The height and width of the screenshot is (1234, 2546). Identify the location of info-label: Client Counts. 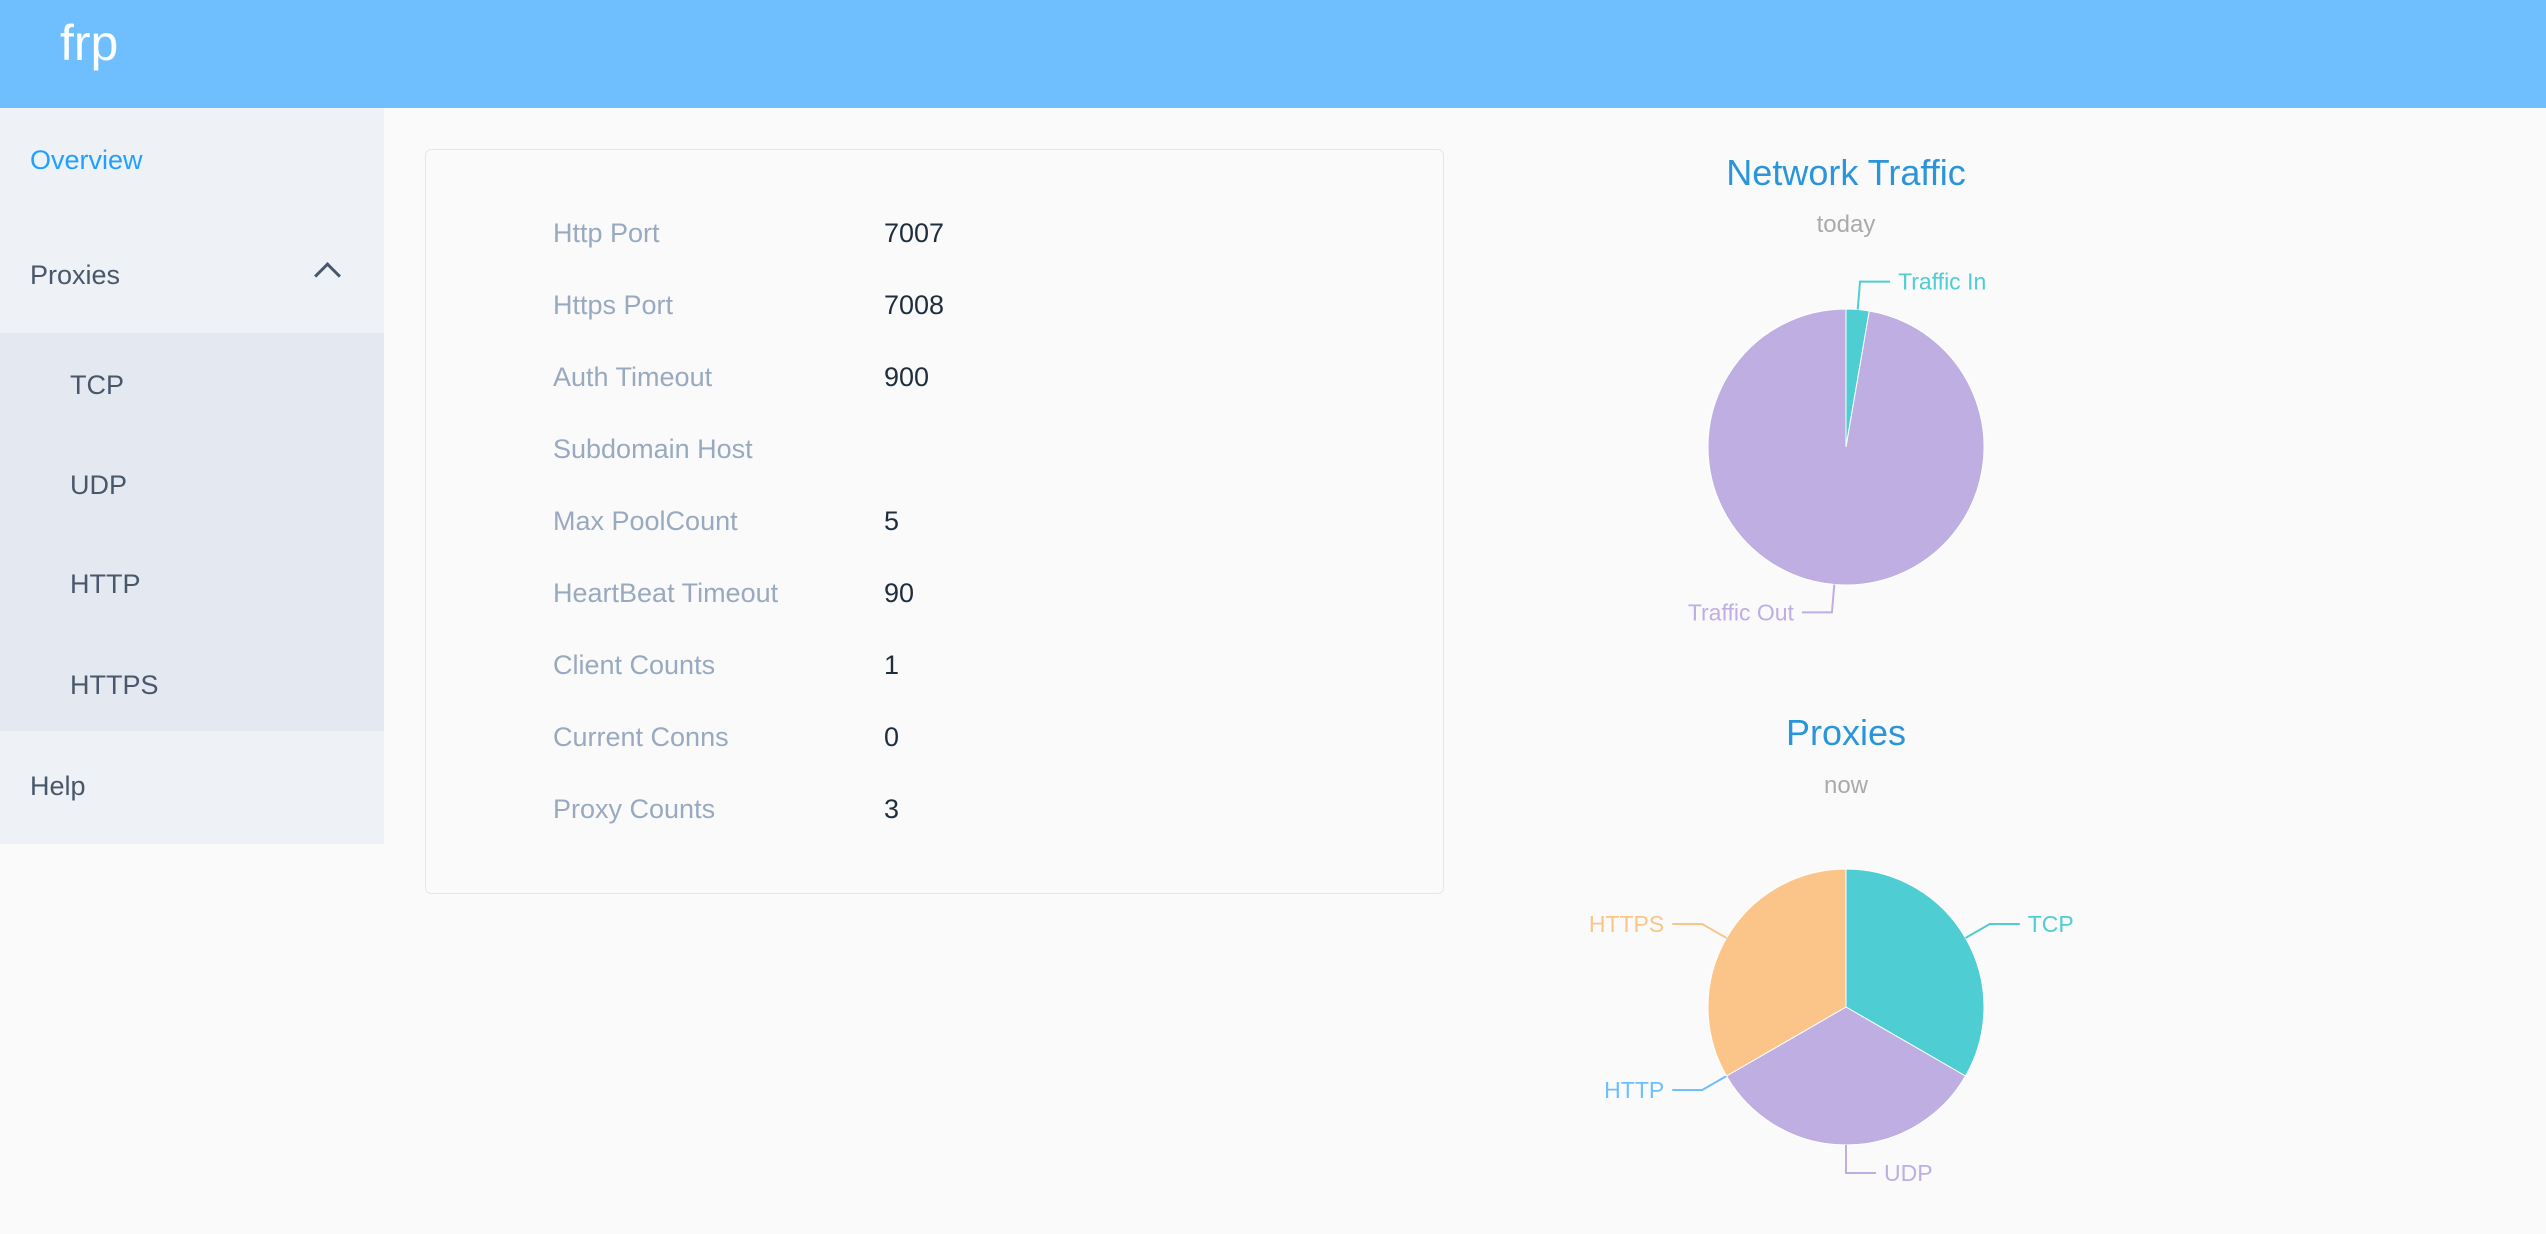
(634, 665).